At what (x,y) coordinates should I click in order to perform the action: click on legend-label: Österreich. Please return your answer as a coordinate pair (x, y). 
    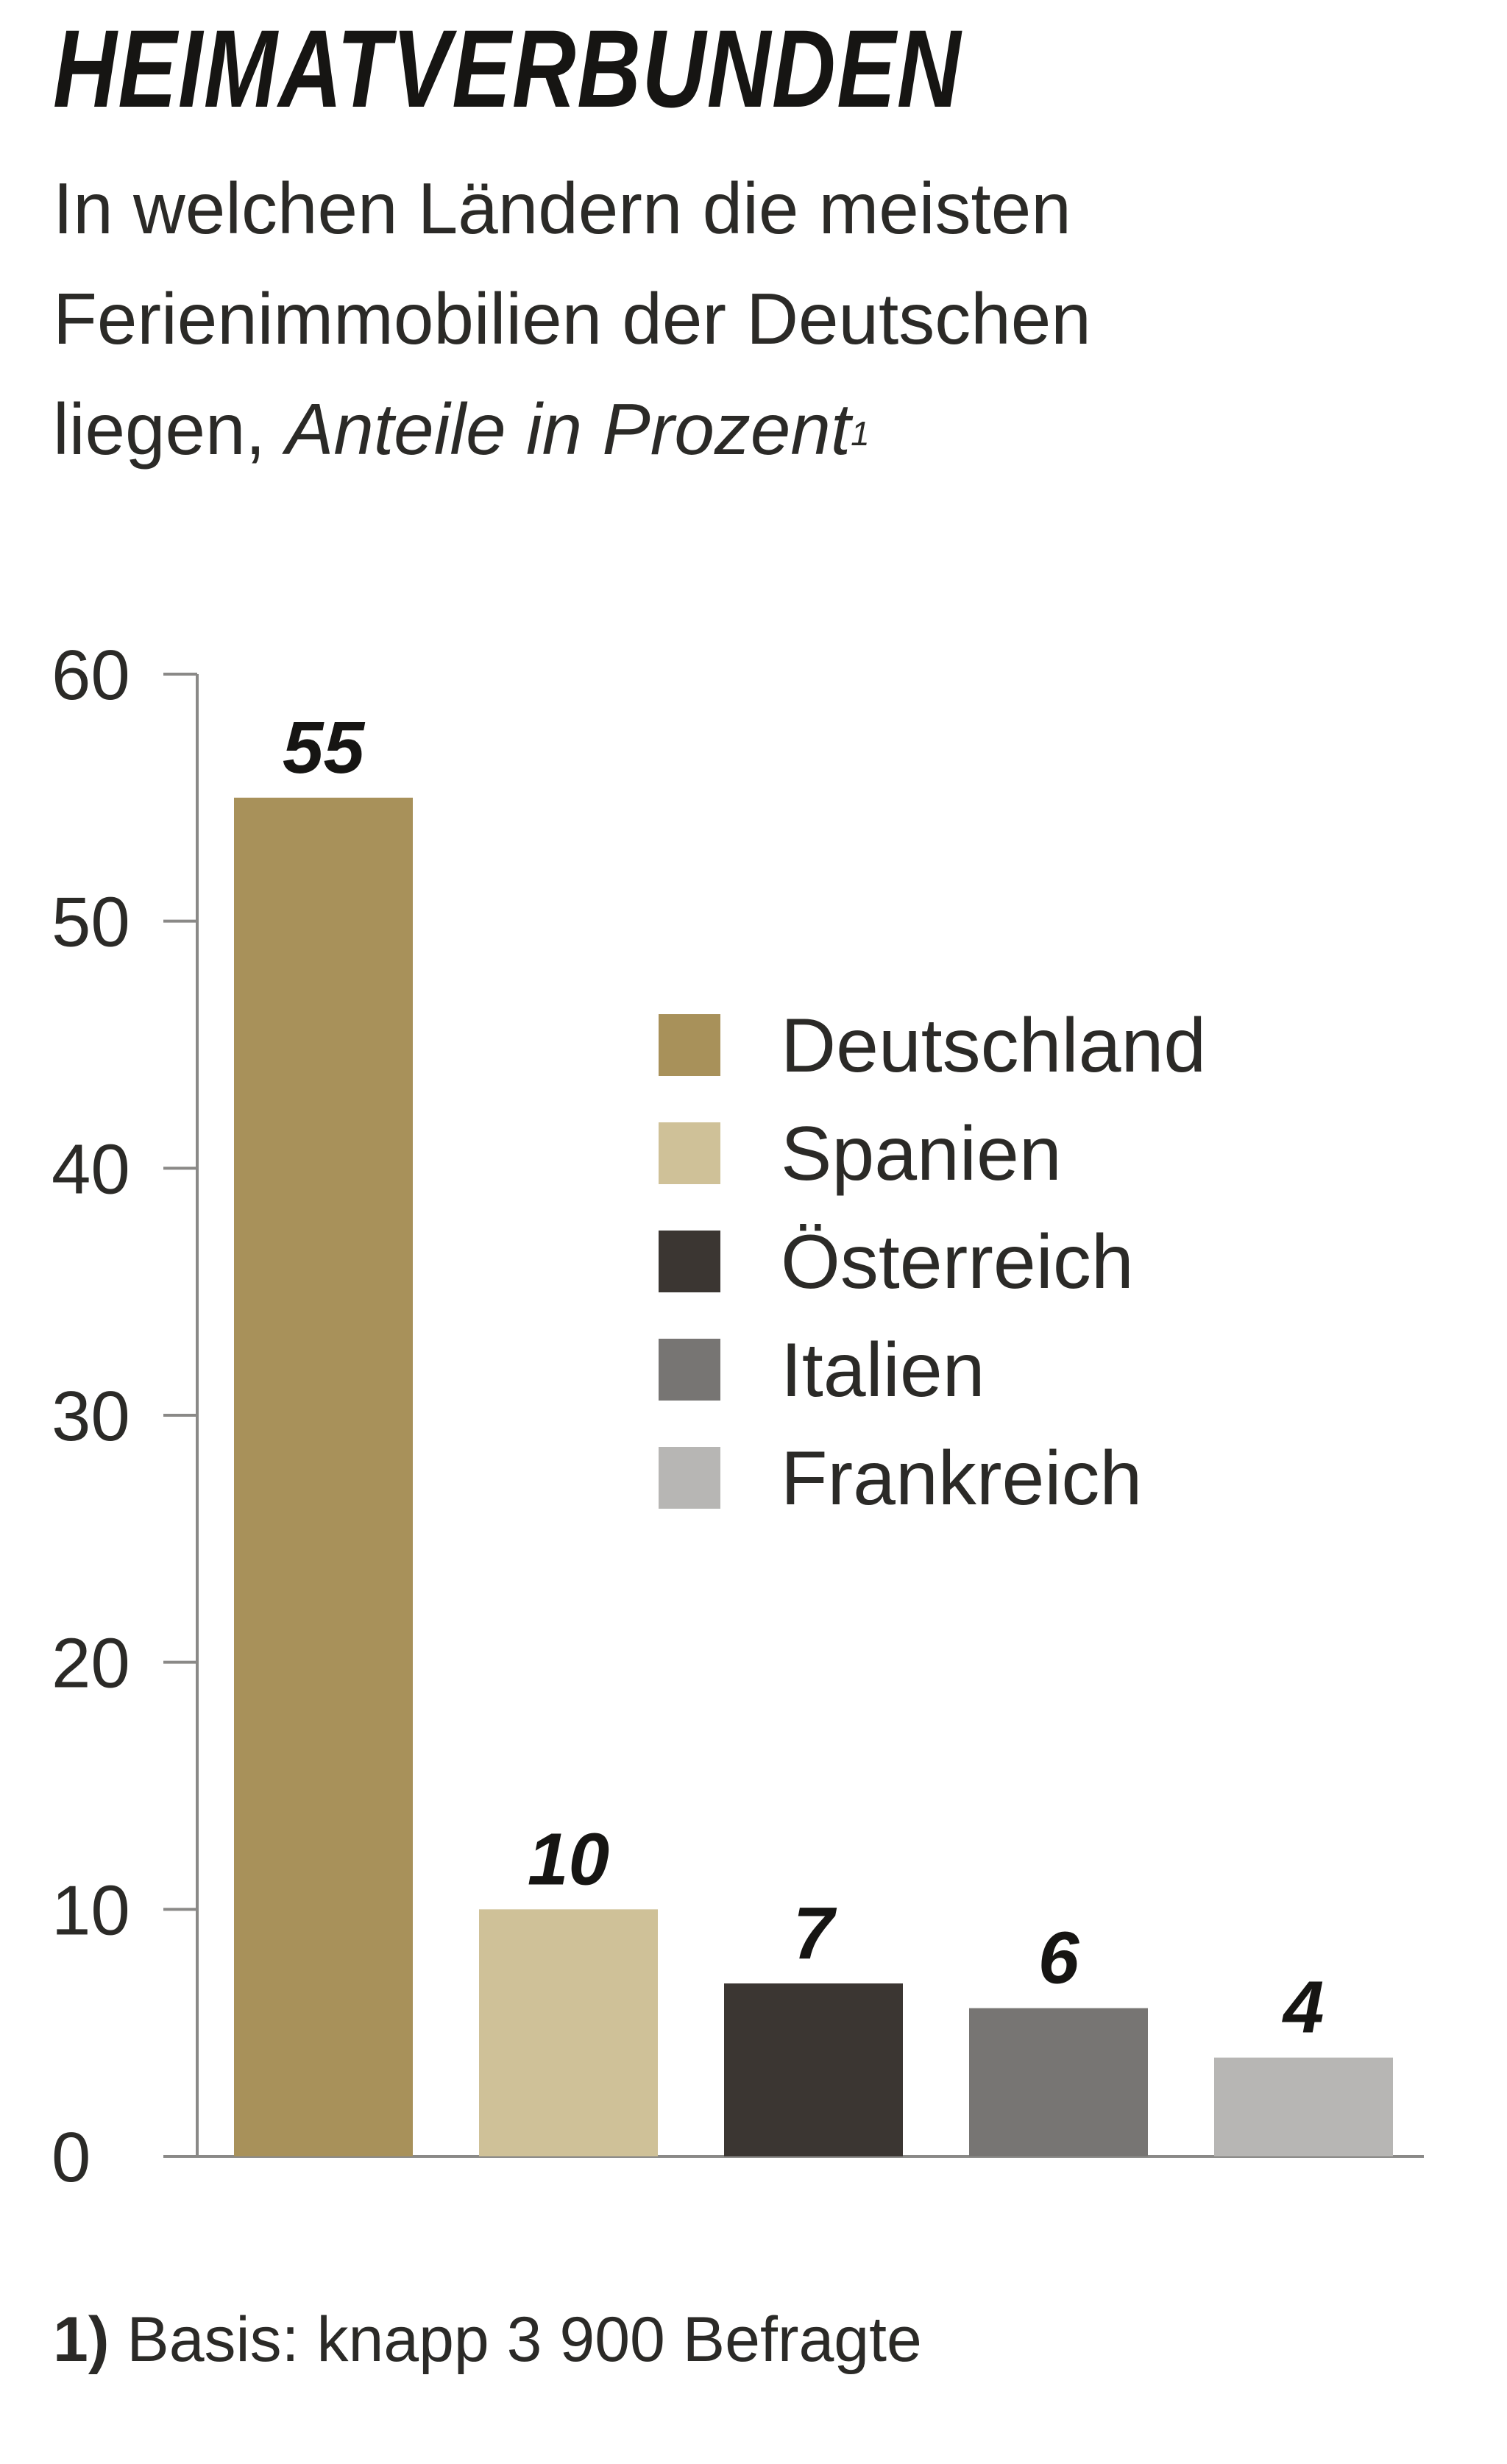
    Looking at the image, I should click on (957, 1262).